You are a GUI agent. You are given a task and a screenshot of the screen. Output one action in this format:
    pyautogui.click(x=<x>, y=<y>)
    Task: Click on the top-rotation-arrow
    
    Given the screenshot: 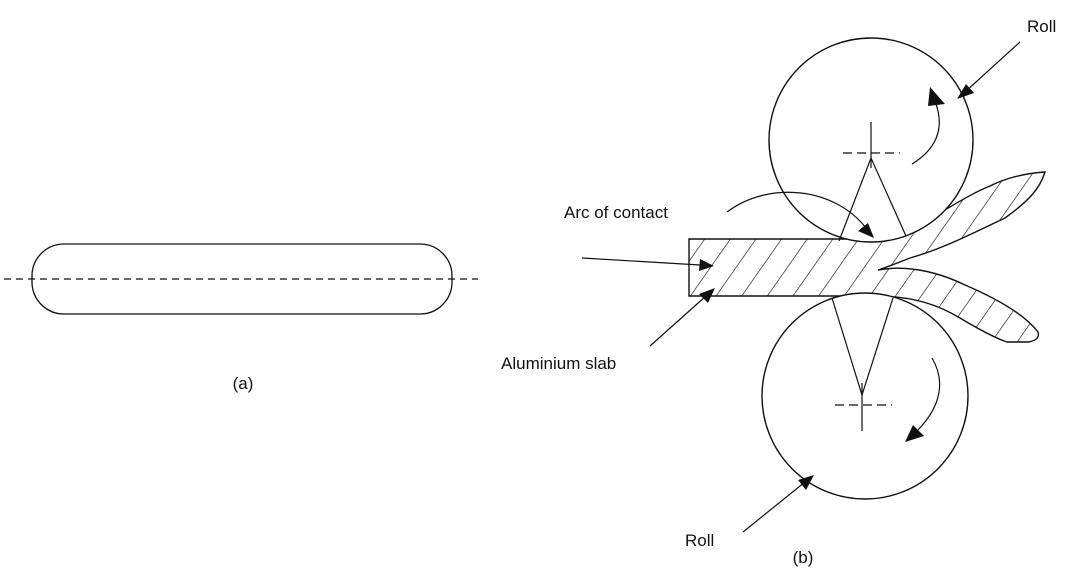 What is the action you would take?
    pyautogui.click(x=928, y=126)
    